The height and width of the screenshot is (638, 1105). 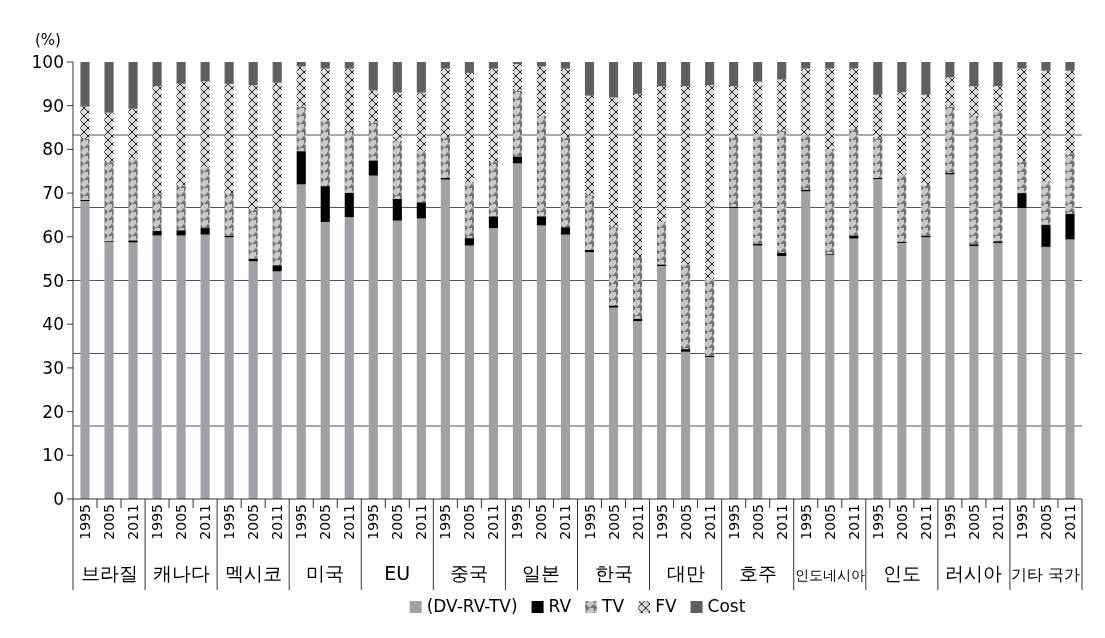 What do you see at coordinates (53, 149) in the screenshot?
I see `y-tick-label: 80` at bounding box center [53, 149].